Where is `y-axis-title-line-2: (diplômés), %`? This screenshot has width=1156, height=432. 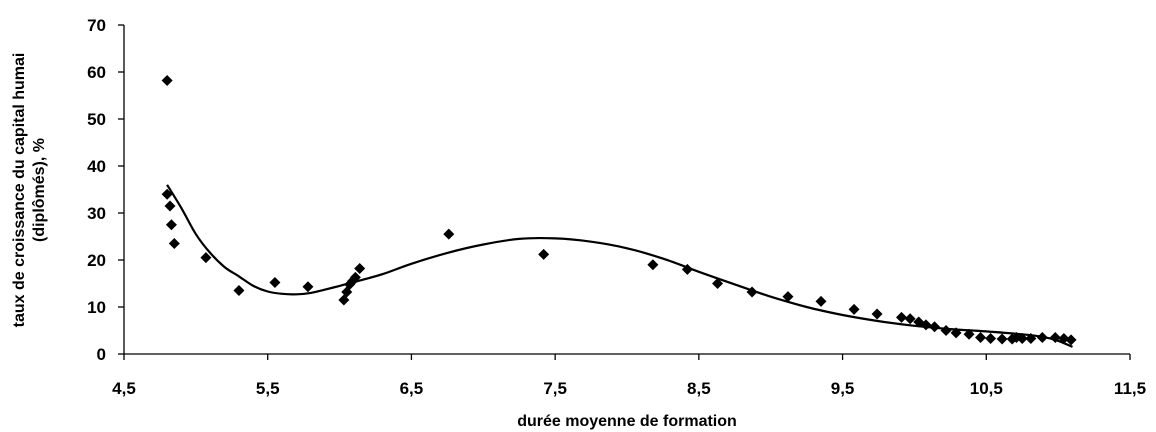 y-axis-title-line-2: (diplômés), % is located at coordinates (39, 190).